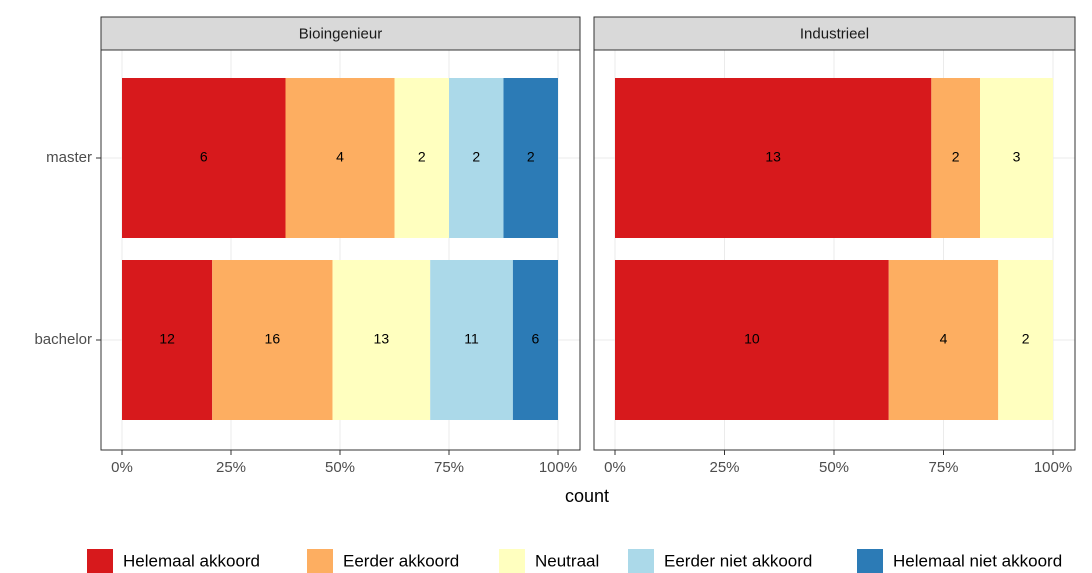 The width and height of the screenshot is (1092, 573). I want to click on data-label: 3, so click(1017, 157).